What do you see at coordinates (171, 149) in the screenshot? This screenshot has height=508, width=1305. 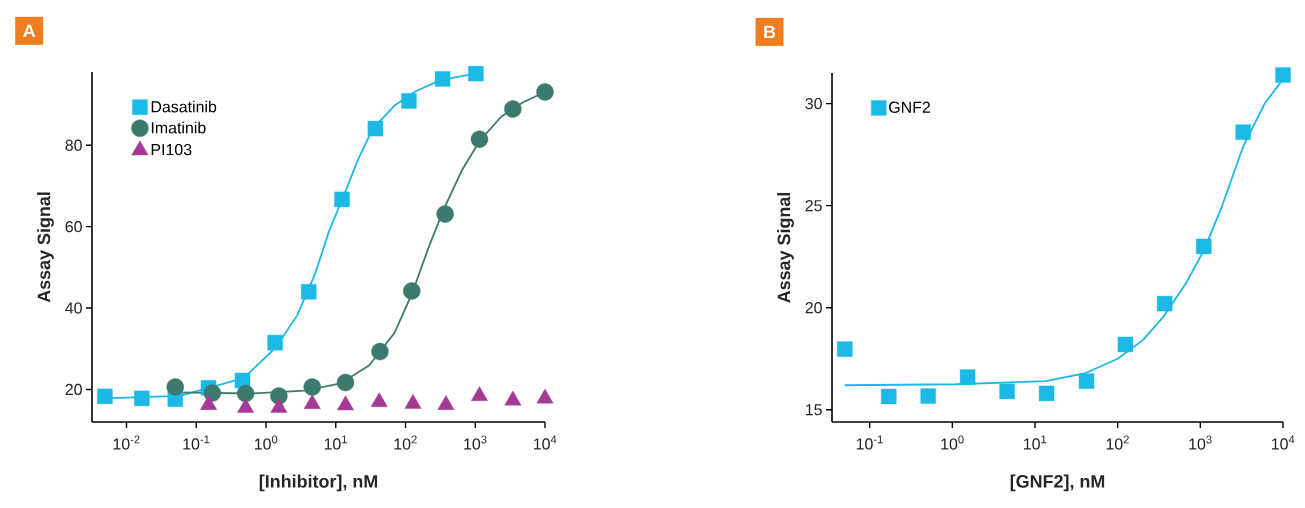 I see `legend-label: PI103` at bounding box center [171, 149].